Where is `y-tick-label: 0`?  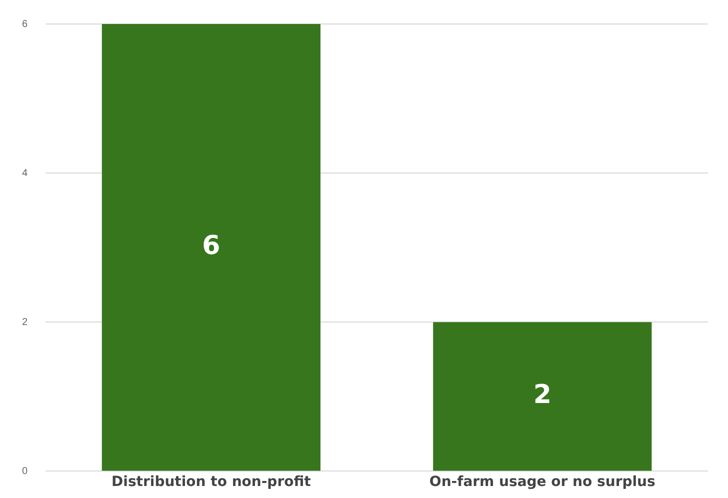
y-tick-label: 0 is located at coordinates (25, 471).